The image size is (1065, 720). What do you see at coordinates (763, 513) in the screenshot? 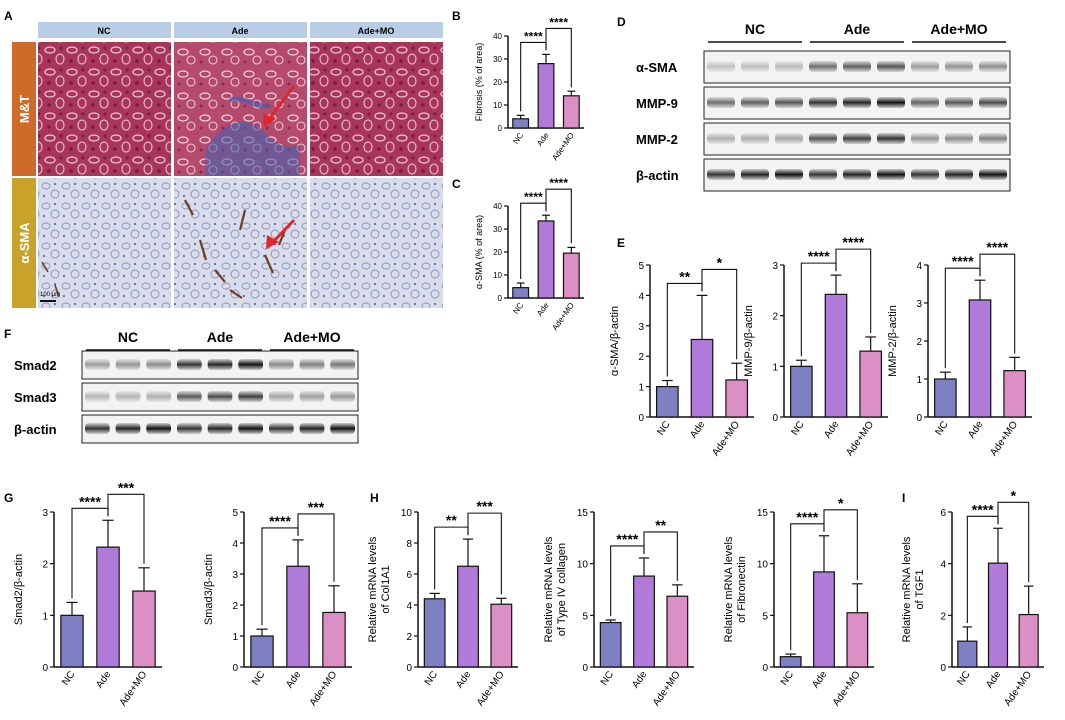
I see `y-tick-label: 15` at bounding box center [763, 513].